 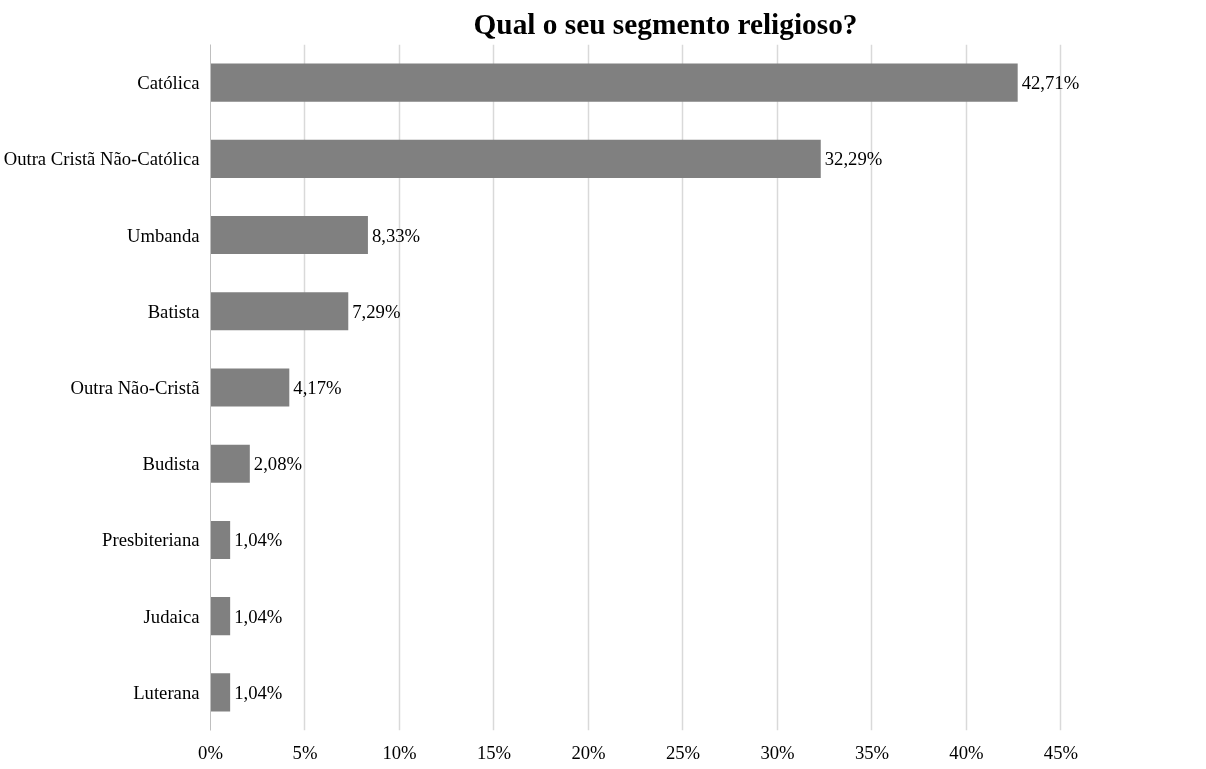 I want to click on data-label: 7,29%, so click(x=376, y=311).